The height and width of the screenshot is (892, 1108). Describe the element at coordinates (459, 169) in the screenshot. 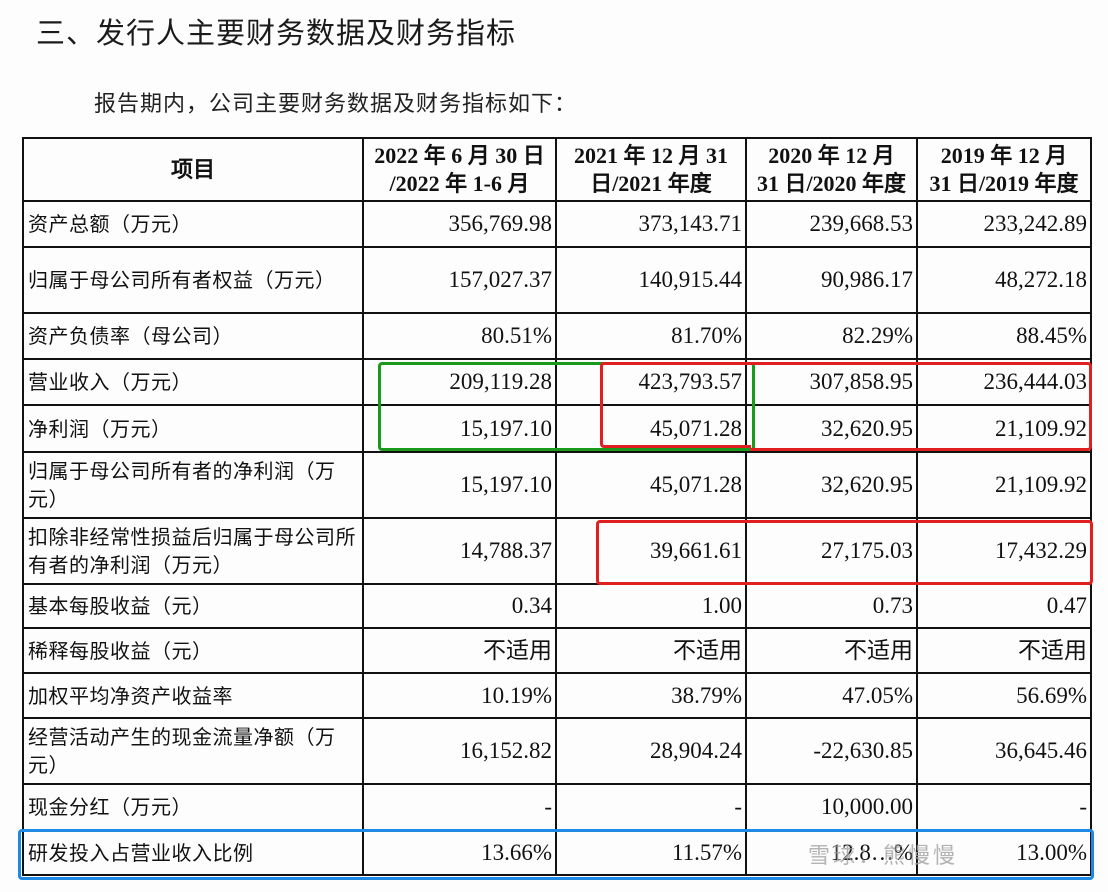

I see `header-2022h1: 2022 年 6 月 30 日/2022 年 1-6 月` at that location.